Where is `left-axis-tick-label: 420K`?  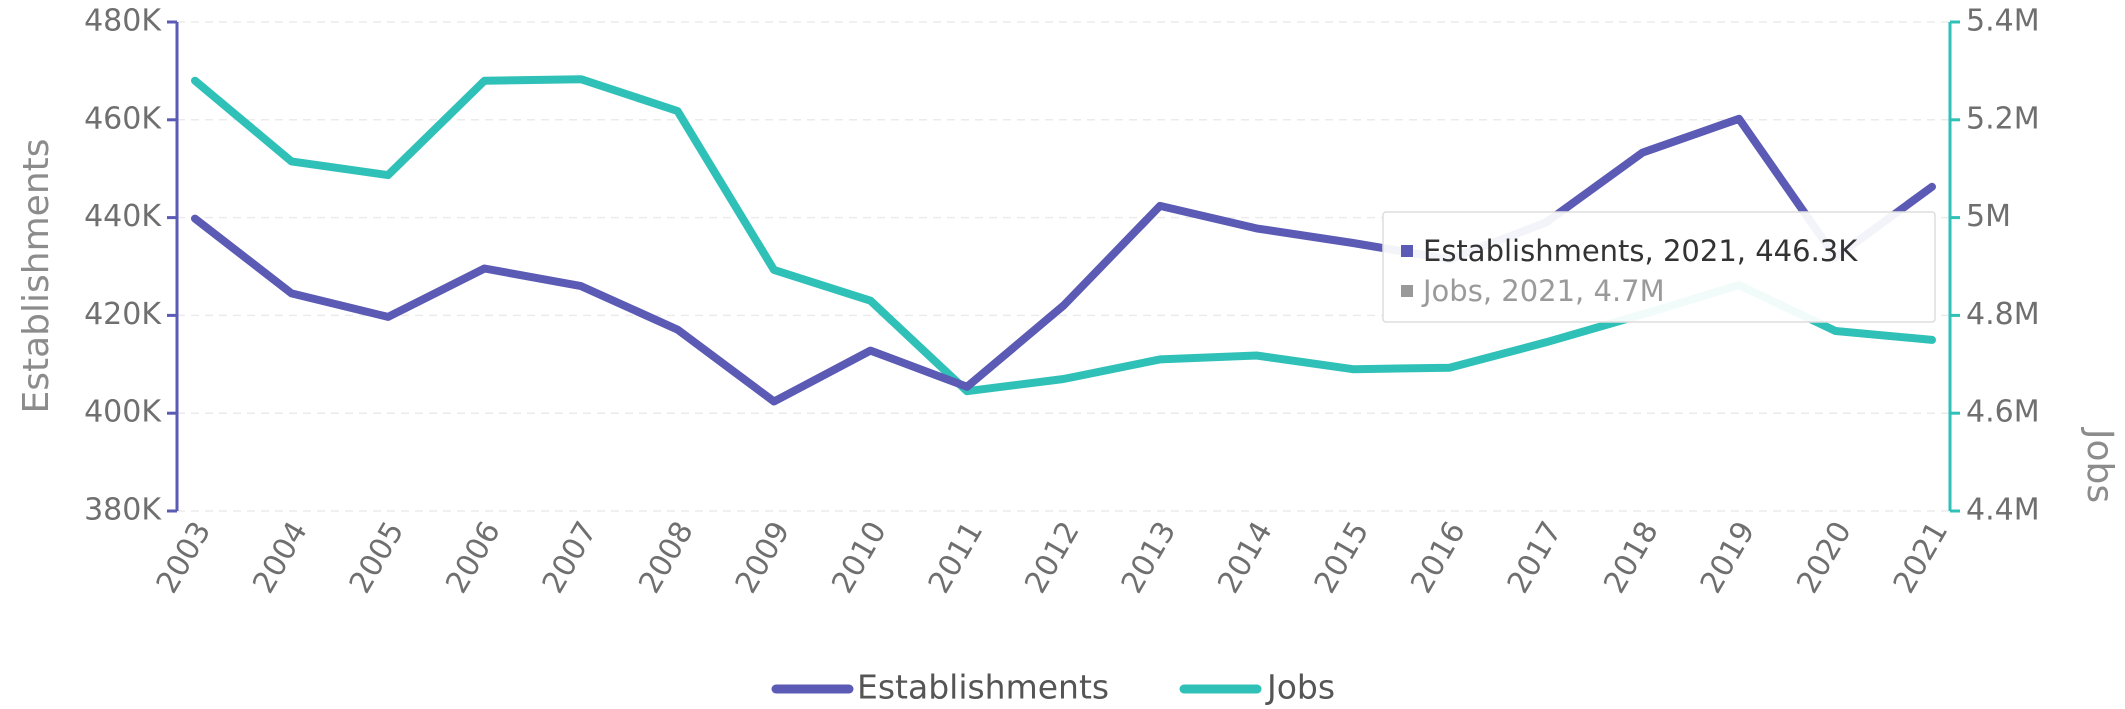
left-axis-tick-label: 420K is located at coordinates (123, 314).